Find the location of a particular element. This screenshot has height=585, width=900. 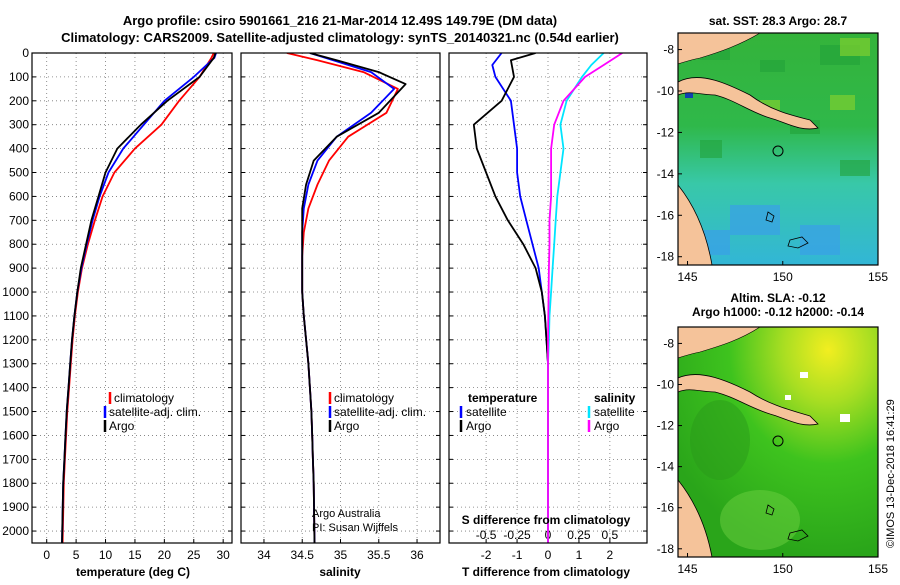

depth-tick-label: 1200 is located at coordinates (15, 340).